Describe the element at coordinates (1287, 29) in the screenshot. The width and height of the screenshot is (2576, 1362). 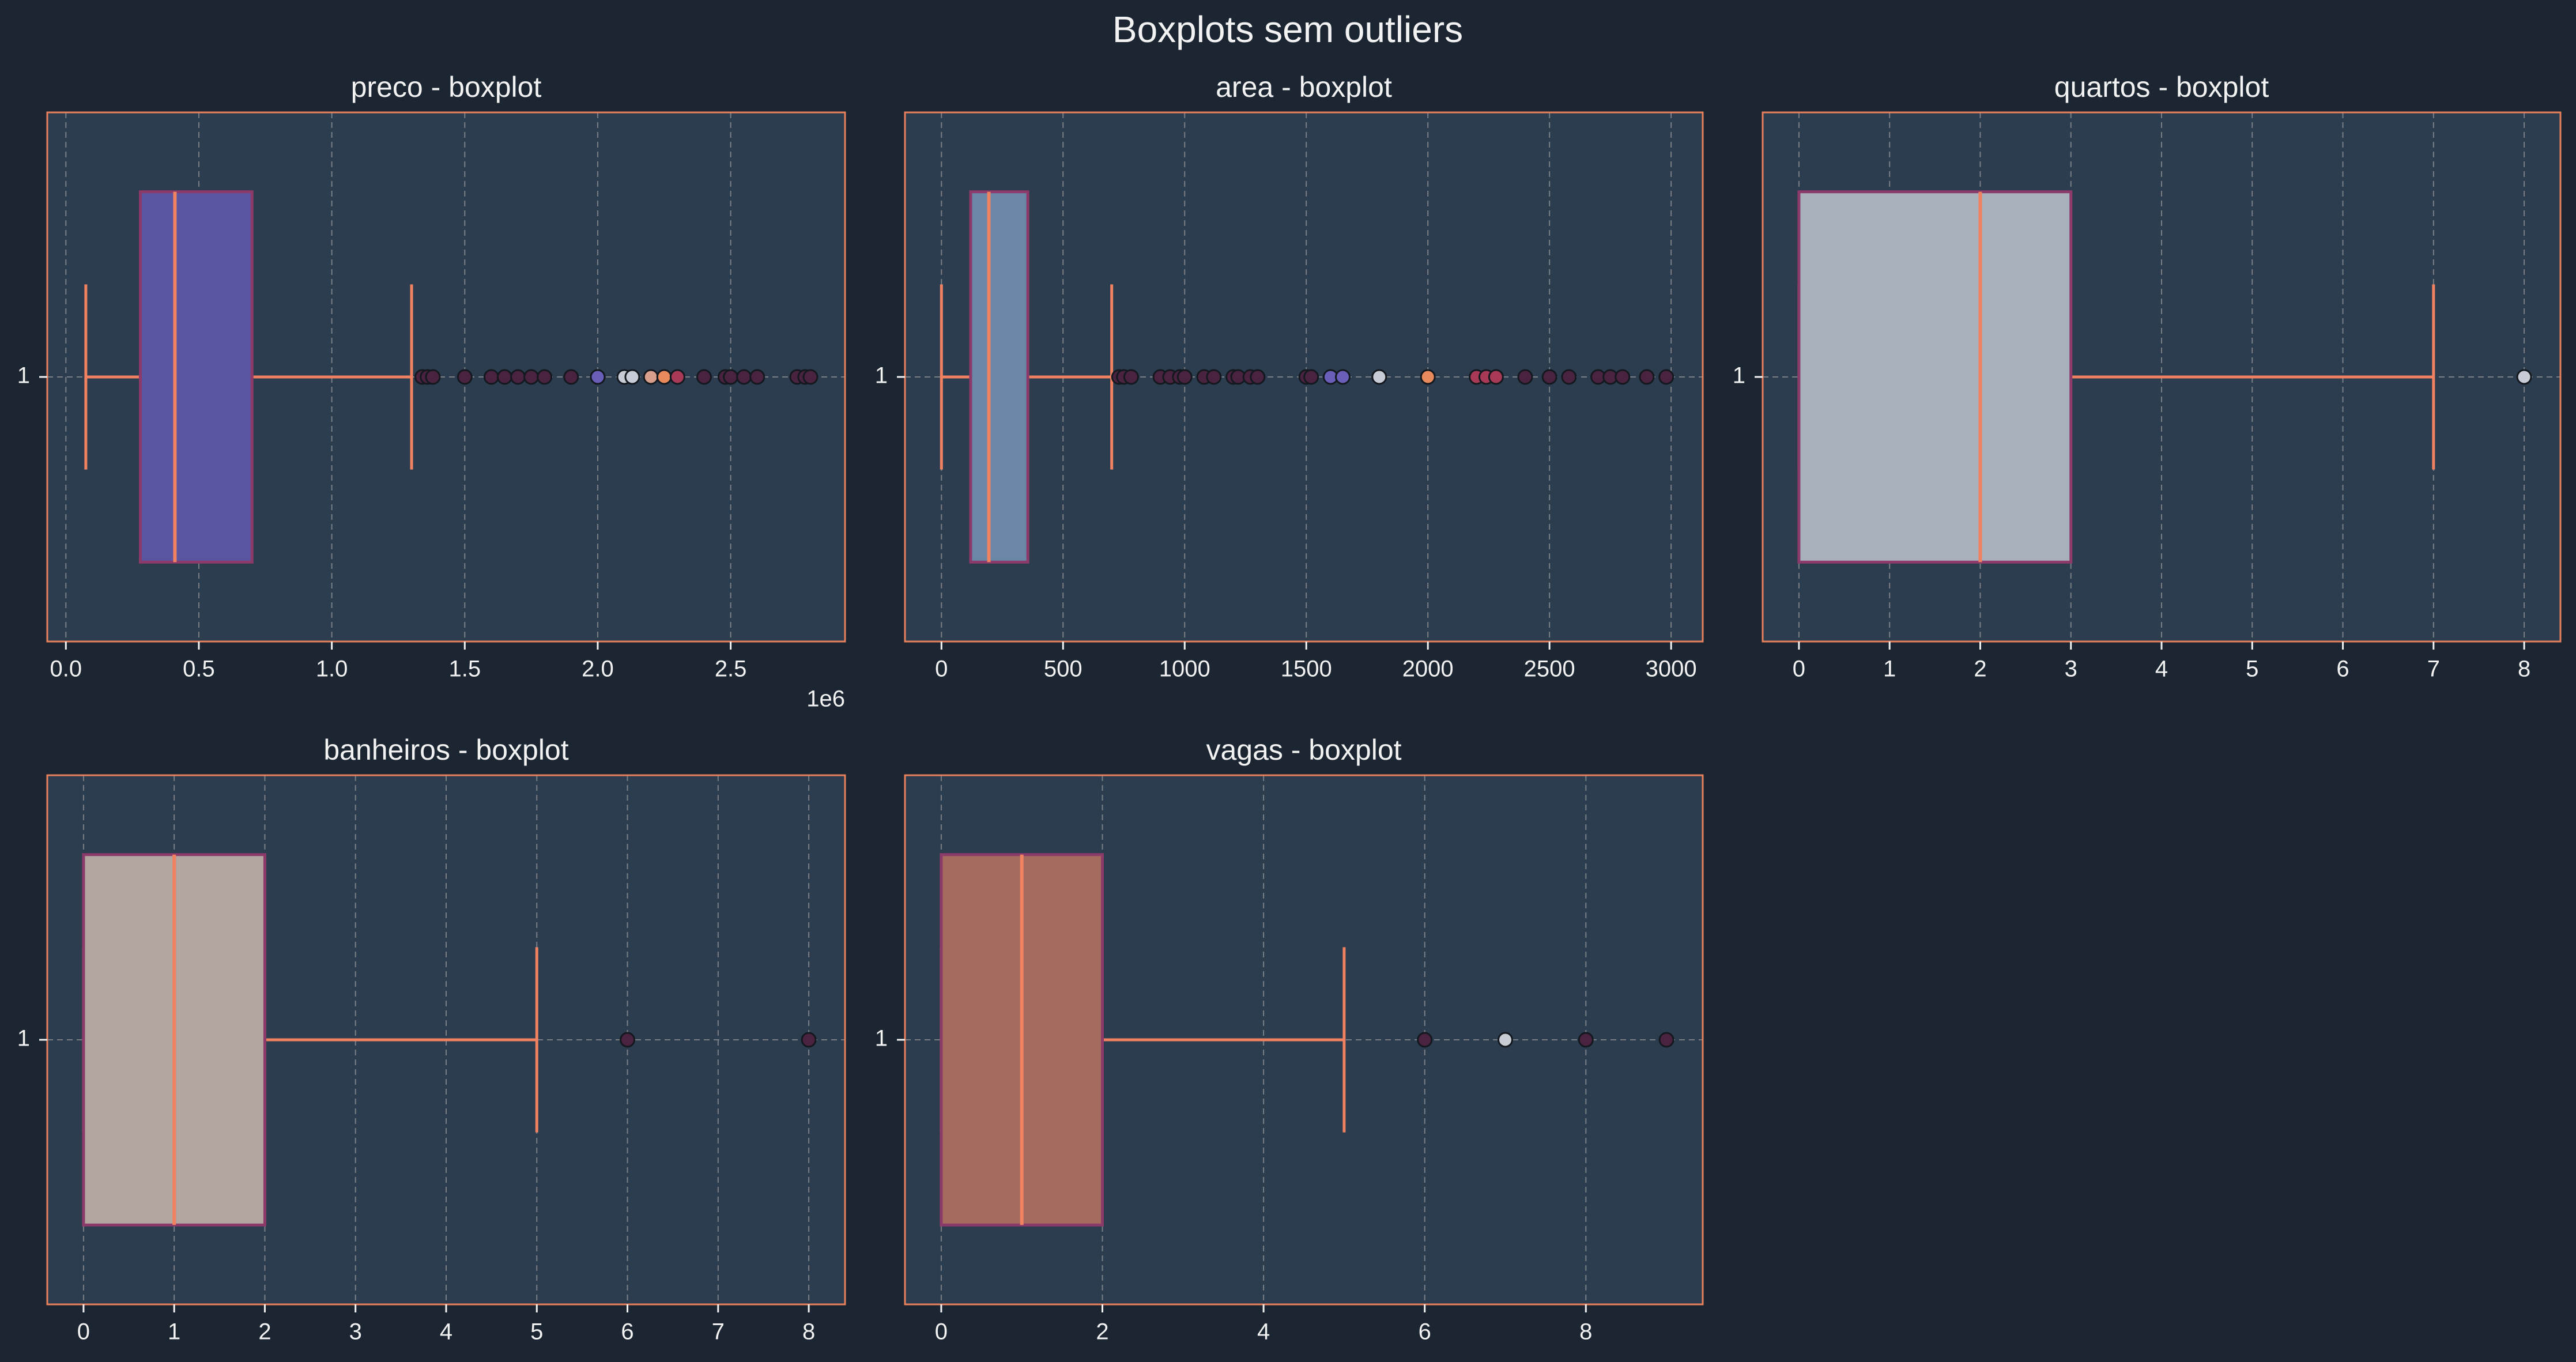
I see `figure-title: Boxplots sem outliers` at that location.